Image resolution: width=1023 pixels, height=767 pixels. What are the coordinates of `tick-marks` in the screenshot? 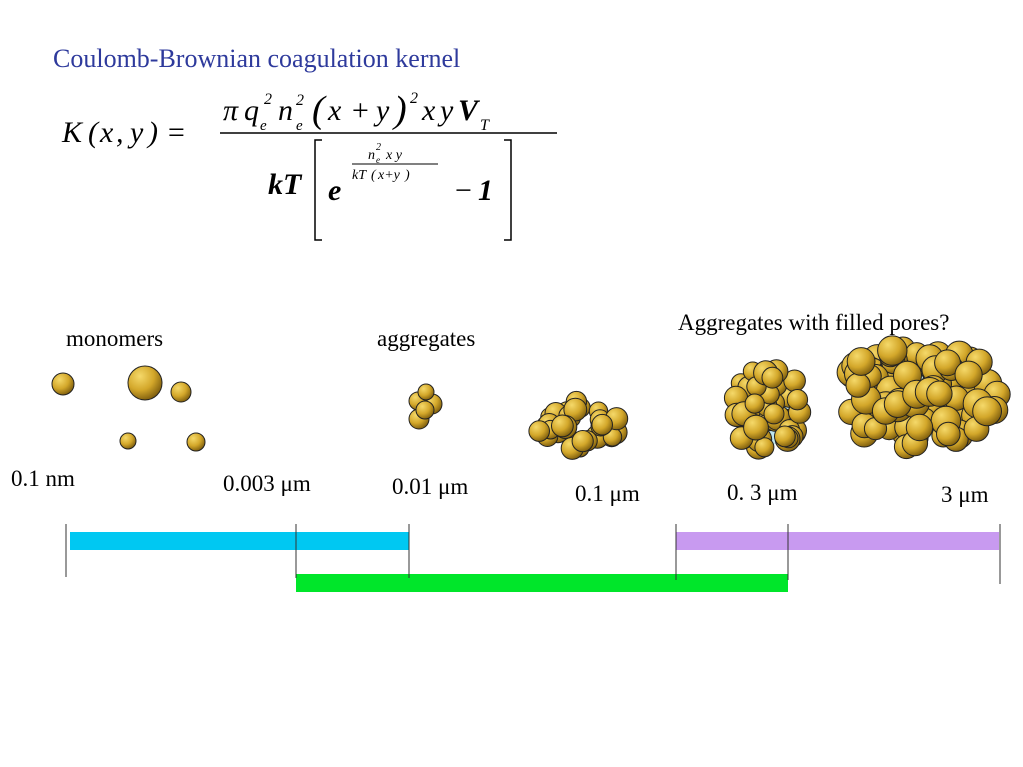 It's located at (533, 554).